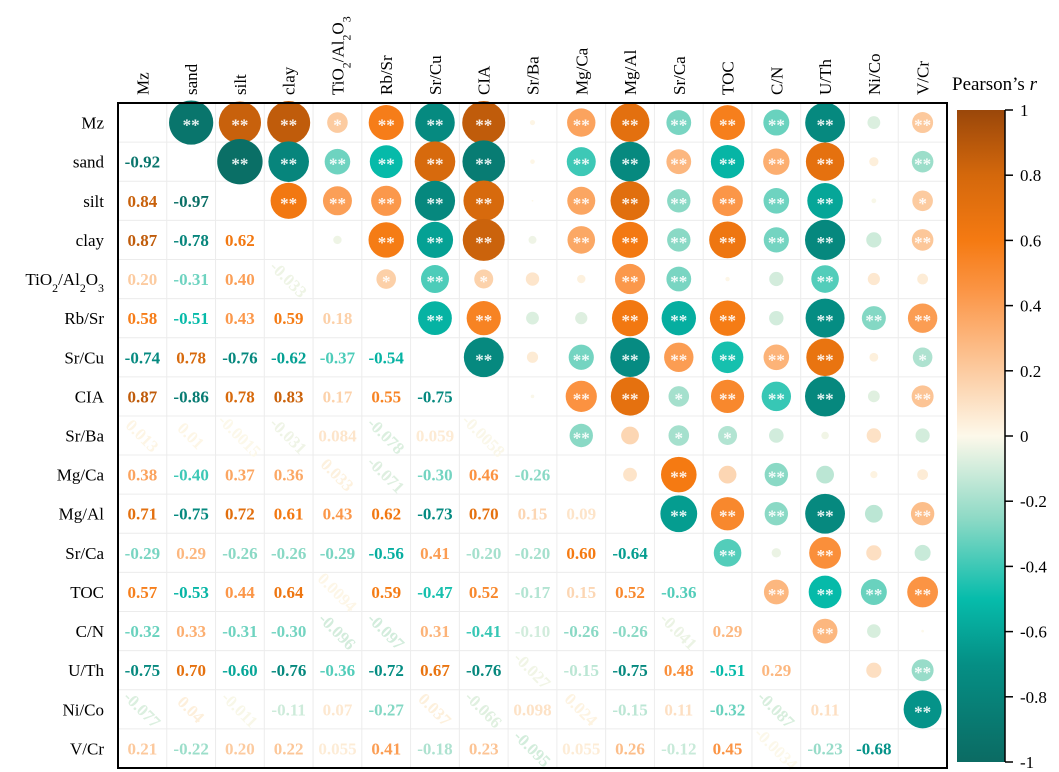 The image size is (1059, 772). I want to click on column-label: Rb/Sr, so click(386, 75).